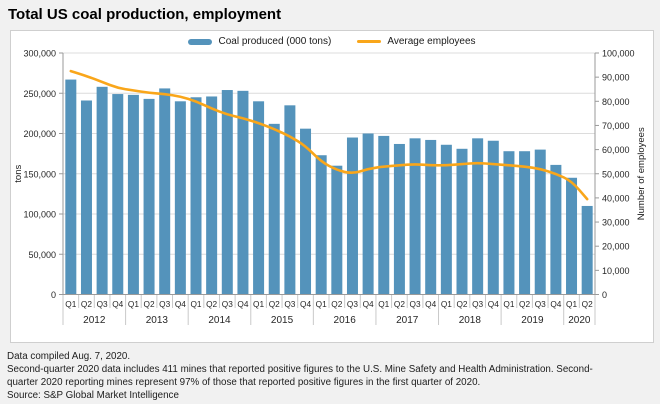 The image size is (660, 404). I want to click on right-axis-tick-label: 70,000, so click(616, 126).